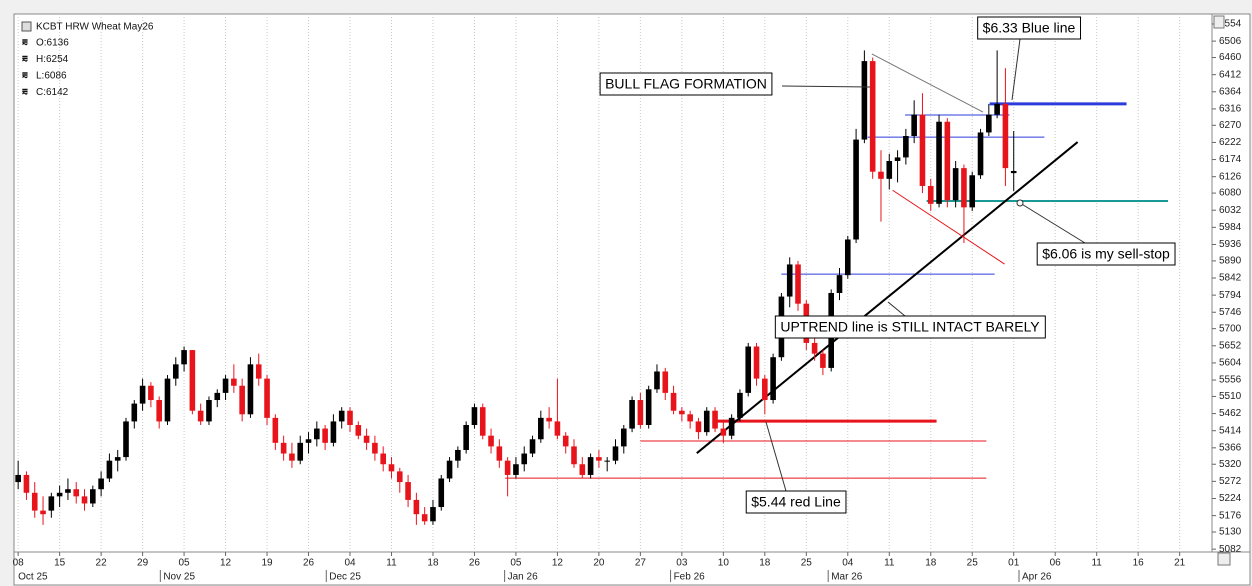  Describe the element at coordinates (1230, 244) in the screenshot. I see `y-tick-label: 5936` at that location.